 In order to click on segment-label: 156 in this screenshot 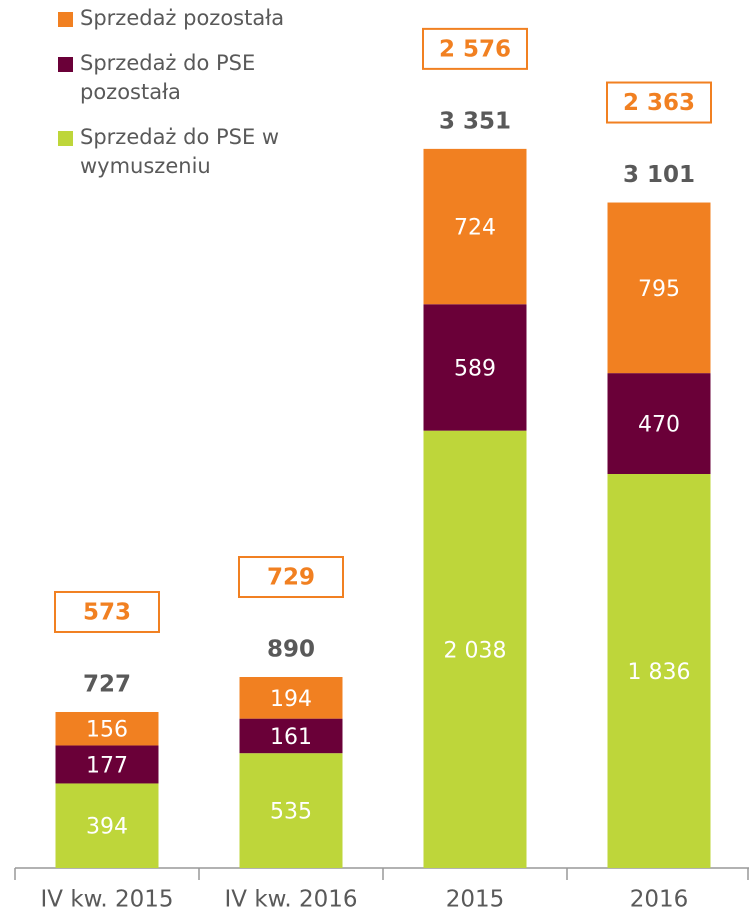, I will do `click(107, 730)`.